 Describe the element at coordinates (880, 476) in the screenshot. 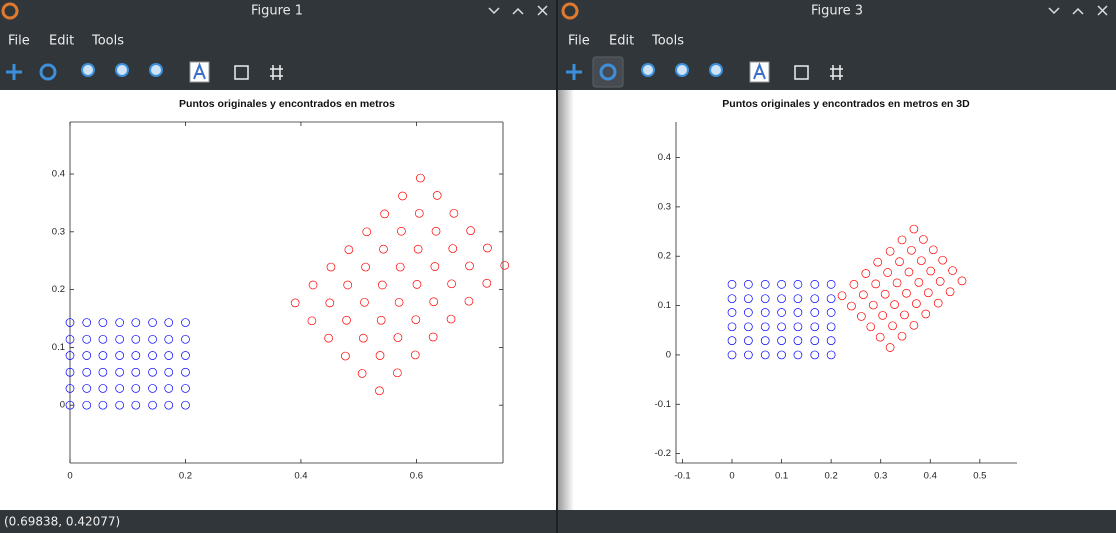

I see `x-tick-label: 0.3` at that location.